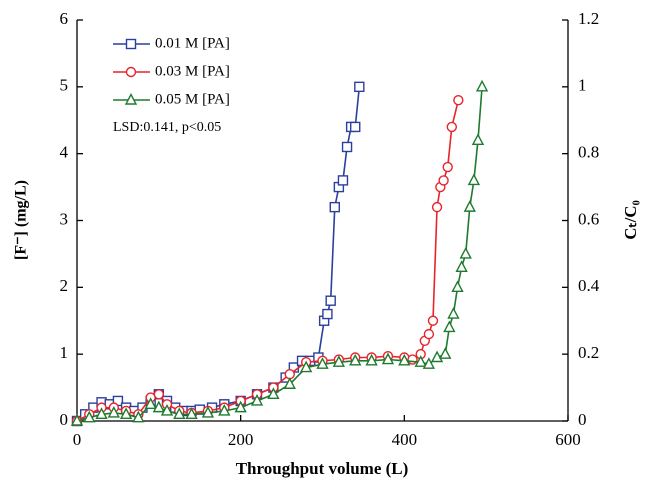 The height and width of the screenshot is (484, 647). What do you see at coordinates (64, 419) in the screenshot?
I see `y-tick-label: 0` at bounding box center [64, 419].